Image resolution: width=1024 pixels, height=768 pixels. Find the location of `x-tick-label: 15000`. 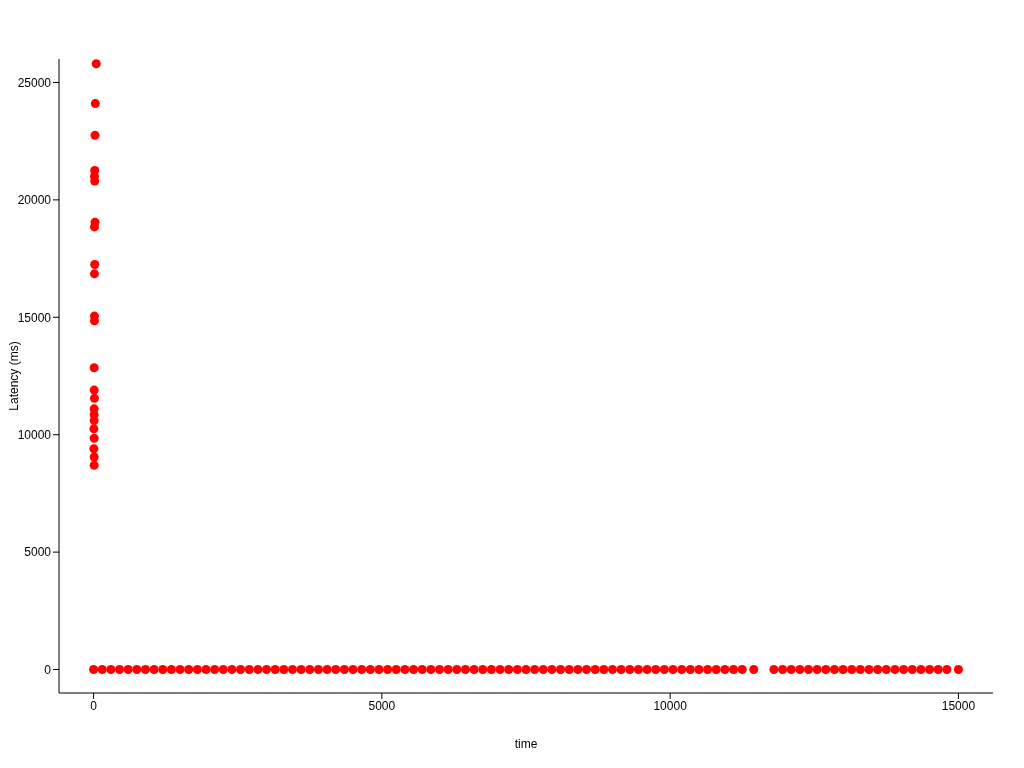

x-tick-label: 15000 is located at coordinates (958, 705).